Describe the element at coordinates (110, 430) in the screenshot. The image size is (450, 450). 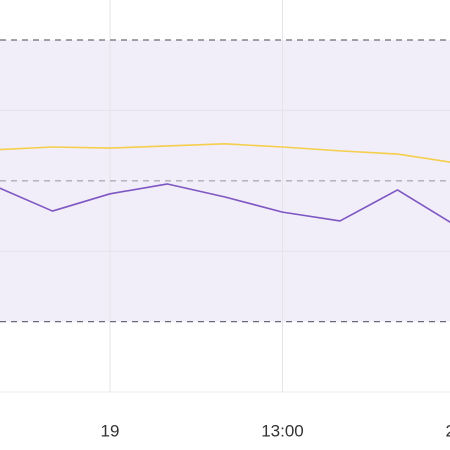
I see `x-tick-label: 19` at that location.